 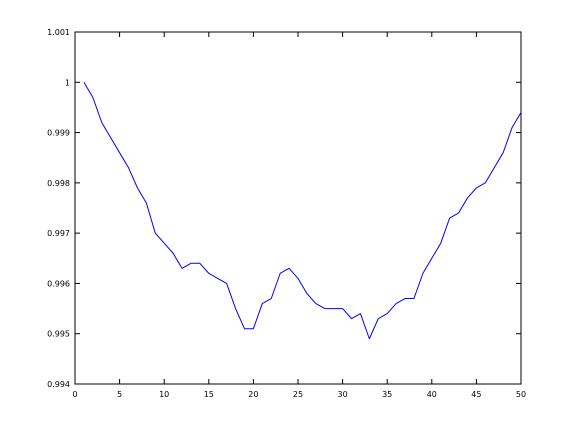 I want to click on x-tick-label: 25, so click(x=298, y=394).